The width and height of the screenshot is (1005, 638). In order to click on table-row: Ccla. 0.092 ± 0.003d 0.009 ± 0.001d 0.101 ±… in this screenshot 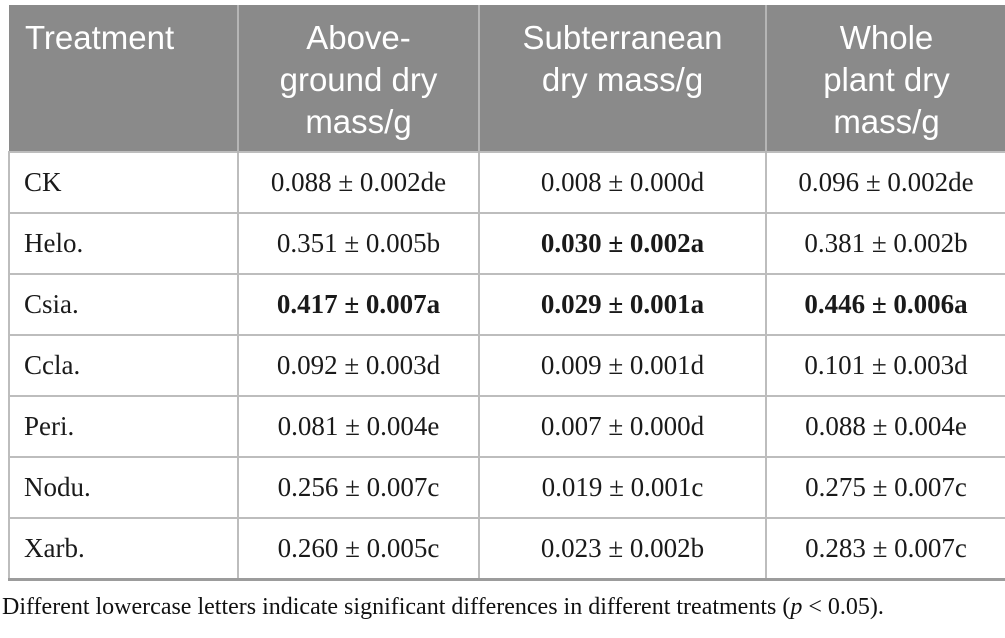, I will do `click(506, 365)`.